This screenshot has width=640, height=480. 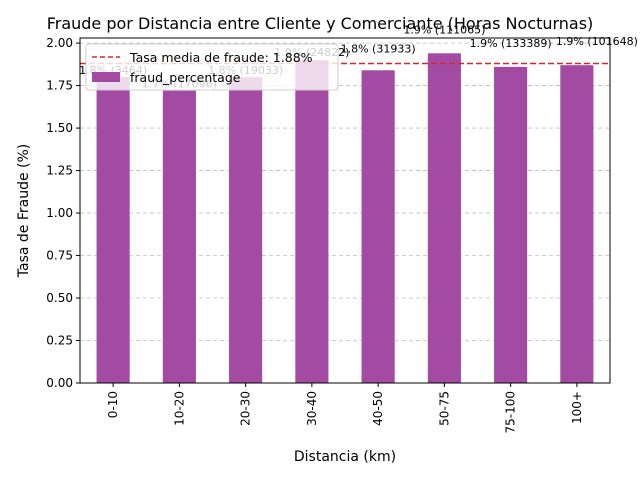 I want to click on x-tick-label: 10-20, so click(x=179, y=408).